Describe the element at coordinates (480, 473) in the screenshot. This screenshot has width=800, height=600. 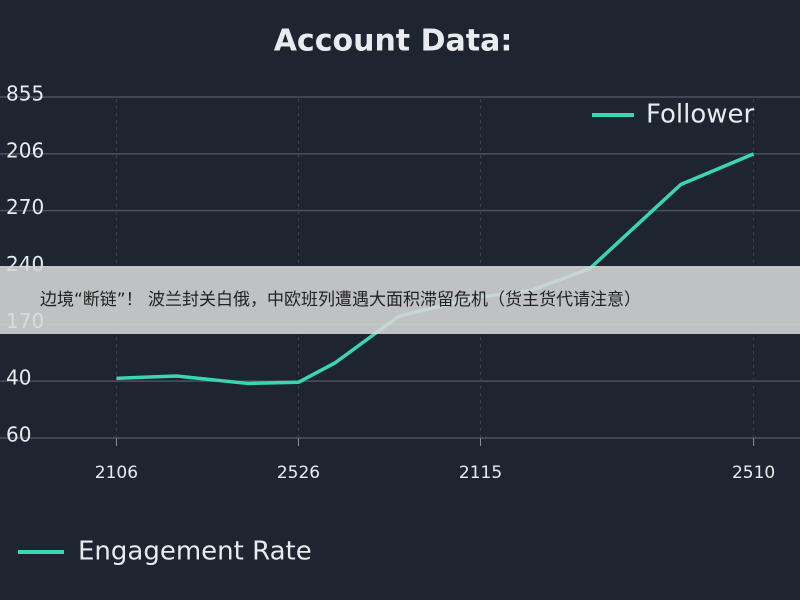
I see `x-tick-label: 2115` at that location.